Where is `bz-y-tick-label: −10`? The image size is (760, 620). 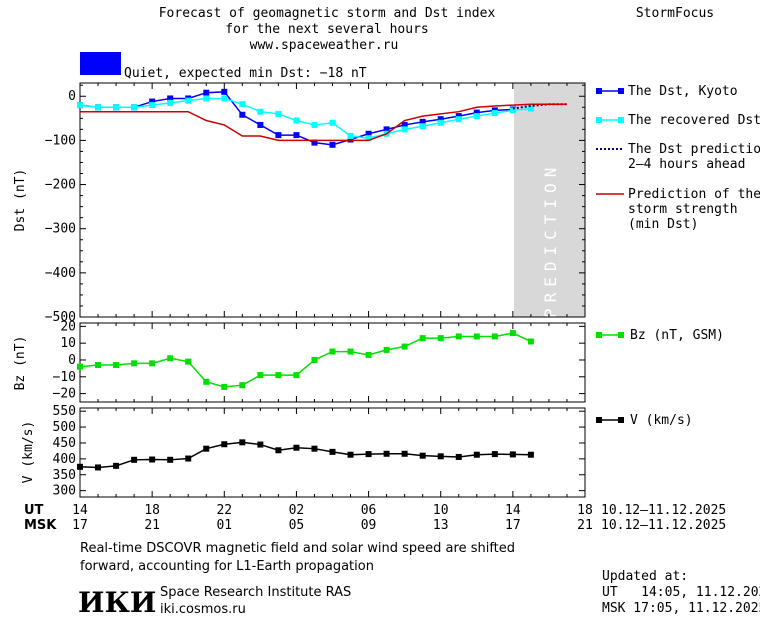 bz-y-tick-label: −10 is located at coordinates (64, 377).